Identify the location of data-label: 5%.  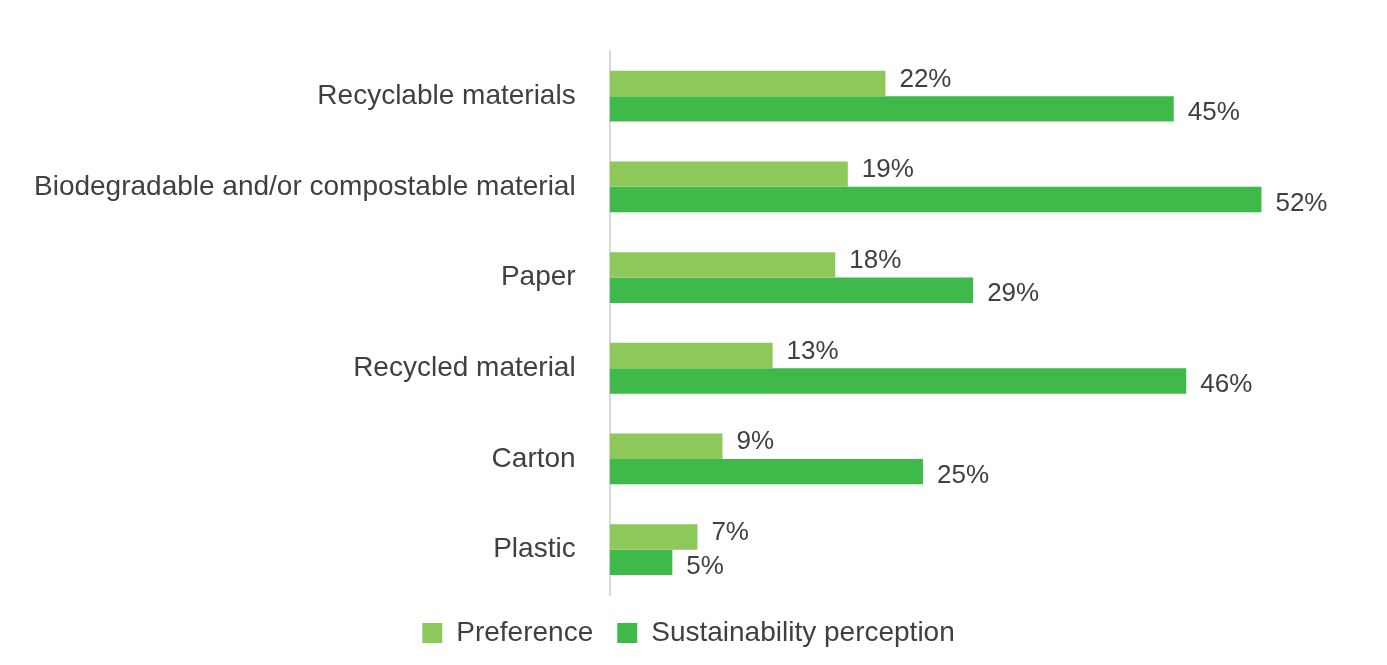
(705, 564).